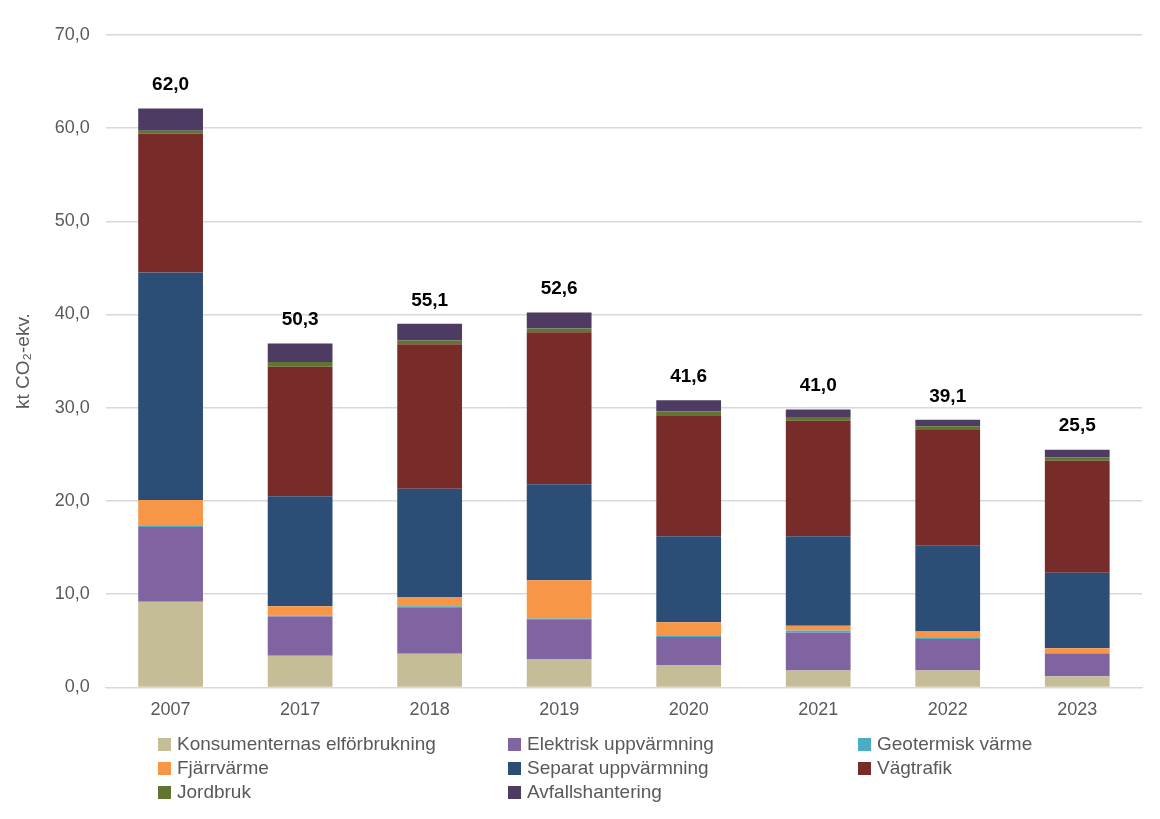  I want to click on annotation: 25,5, so click(1077, 425).